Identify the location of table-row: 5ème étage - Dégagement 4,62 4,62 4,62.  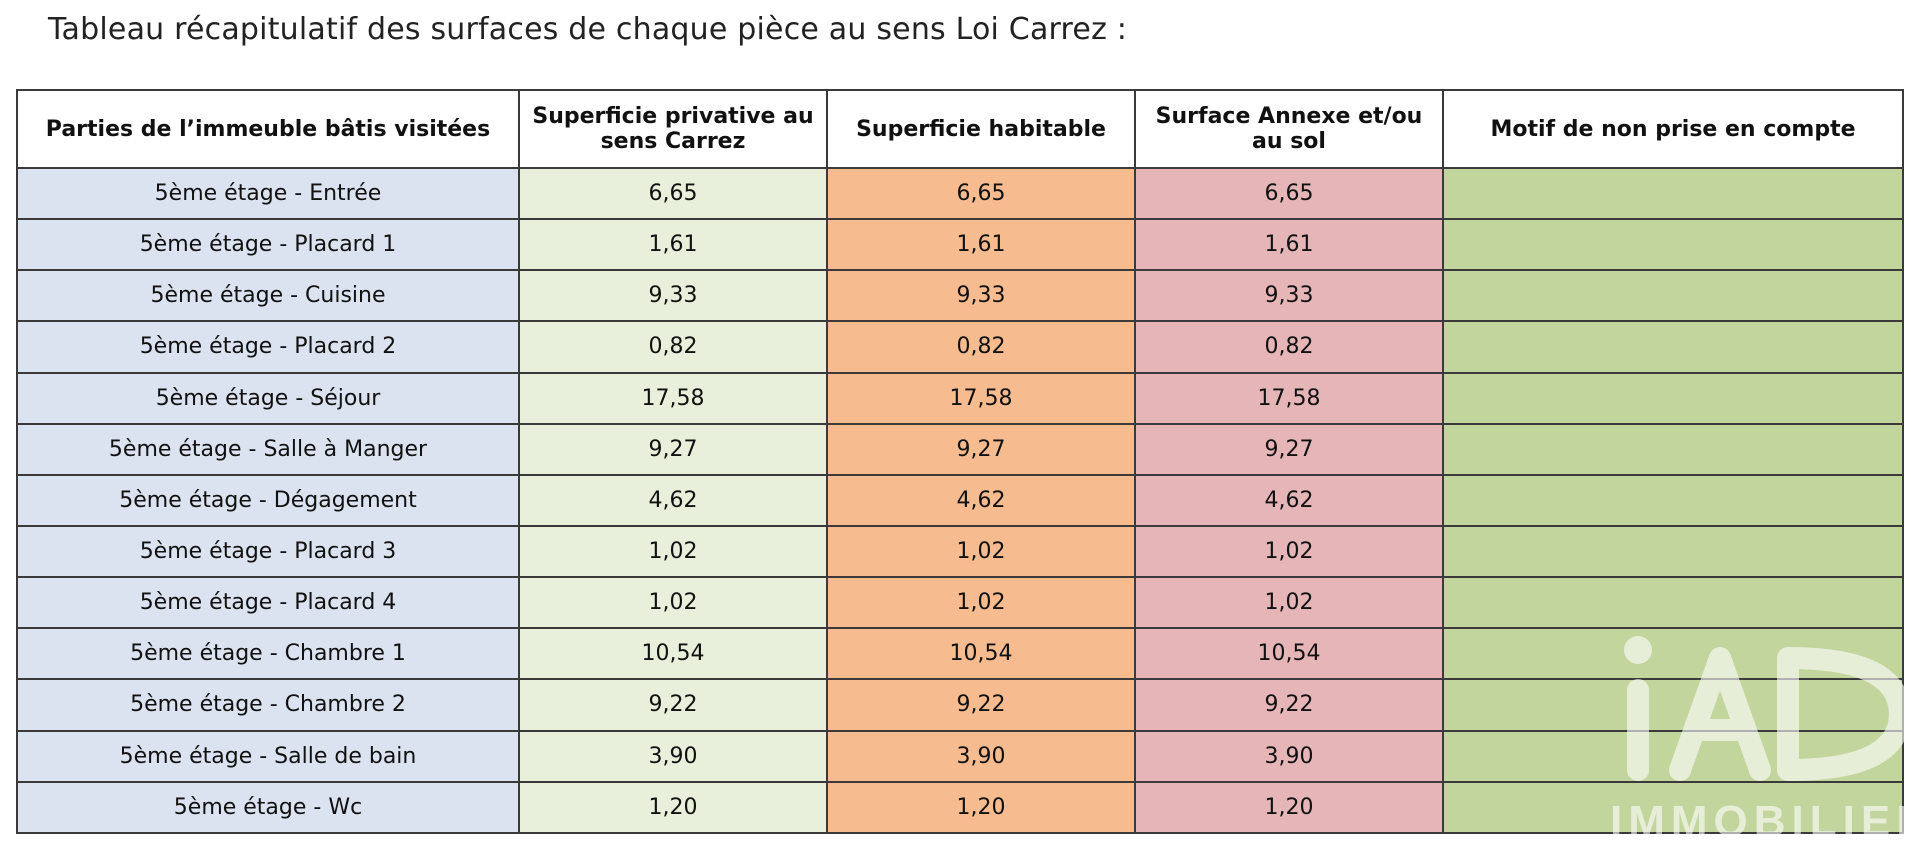
(960, 500).